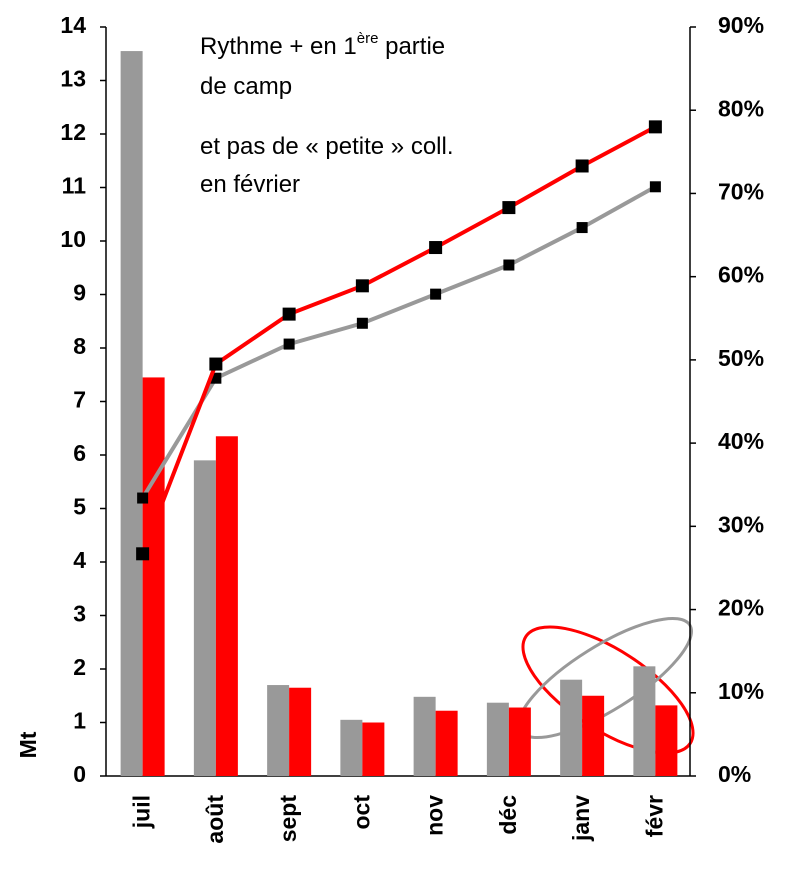  I want to click on highlight-ellipse, so click(608, 690).